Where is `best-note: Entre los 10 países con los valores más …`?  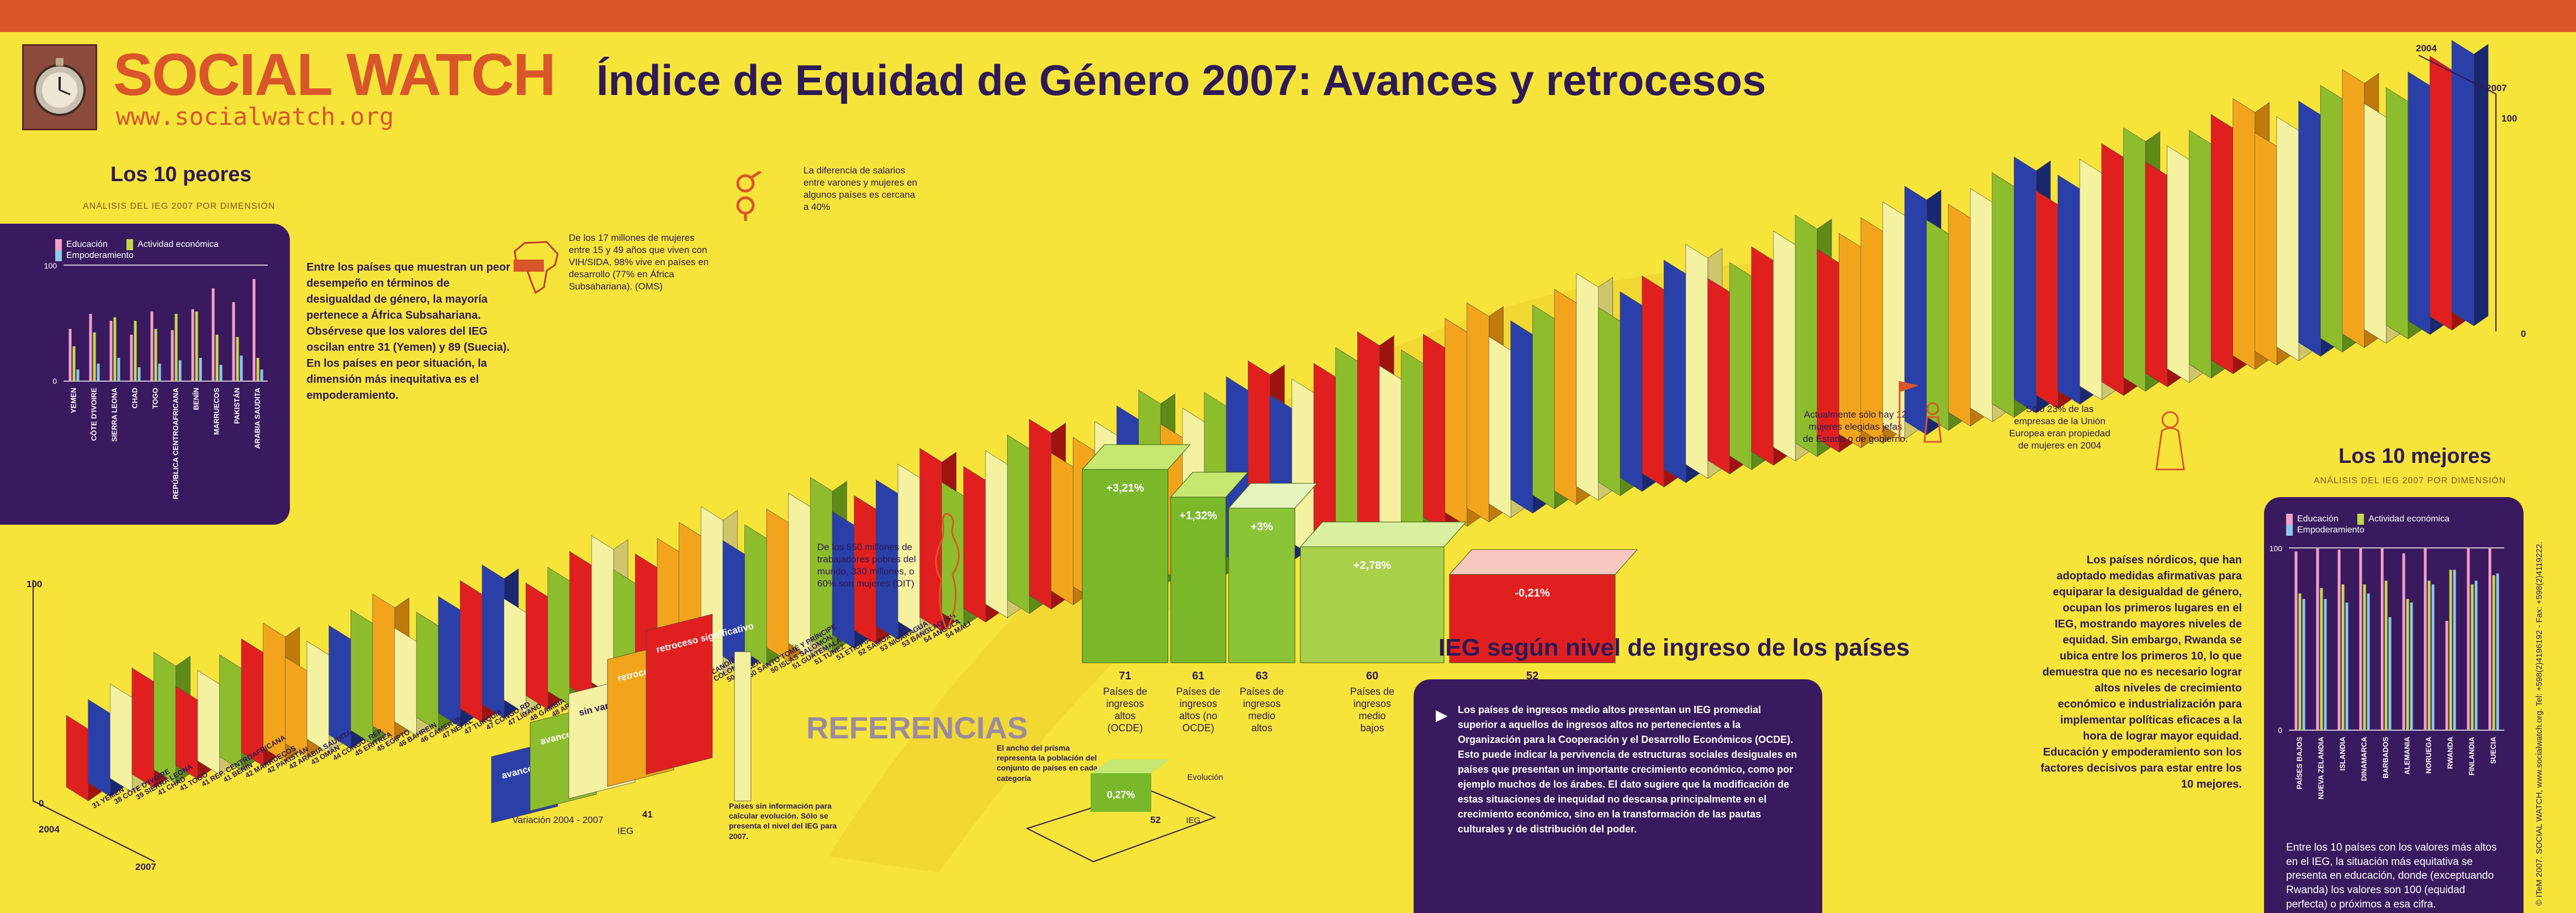
best-note: Entre los 10 países con los valores más … is located at coordinates (2392, 876).